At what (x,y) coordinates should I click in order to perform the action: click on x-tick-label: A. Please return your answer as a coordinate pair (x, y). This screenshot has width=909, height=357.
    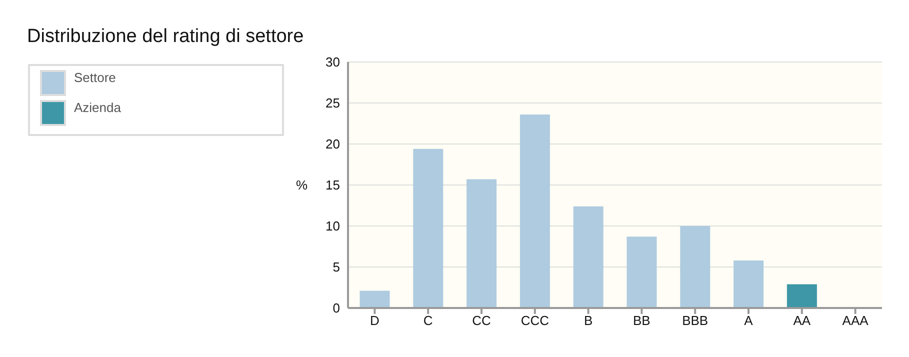
    Looking at the image, I should click on (749, 320).